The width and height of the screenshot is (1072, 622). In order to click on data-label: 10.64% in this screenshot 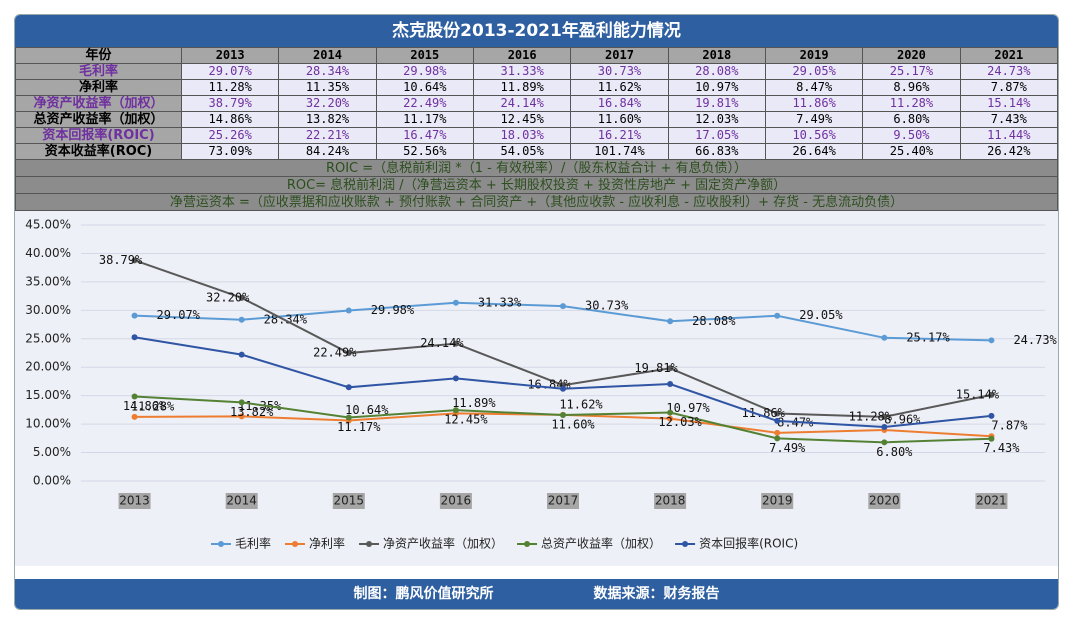, I will do `click(367, 410)`.